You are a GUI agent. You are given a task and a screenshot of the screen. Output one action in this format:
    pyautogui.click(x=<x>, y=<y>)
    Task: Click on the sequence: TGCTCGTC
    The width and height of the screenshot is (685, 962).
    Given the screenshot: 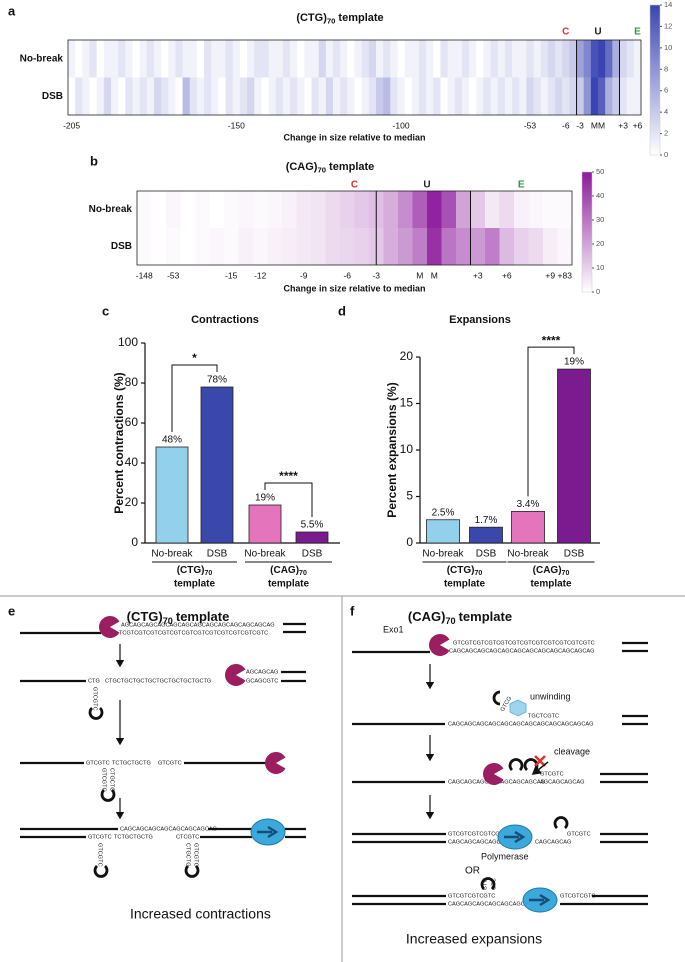 What is the action you would take?
    pyautogui.click(x=543, y=716)
    